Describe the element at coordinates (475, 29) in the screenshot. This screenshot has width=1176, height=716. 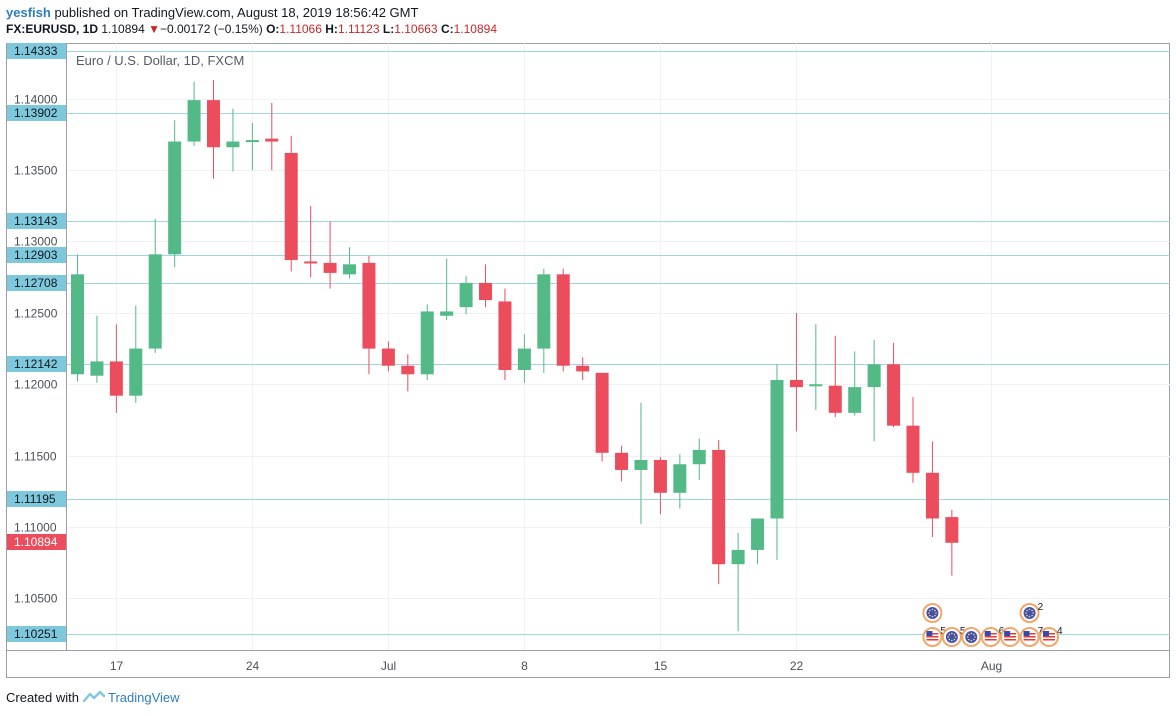
I see `close-value: 1.10894` at that location.